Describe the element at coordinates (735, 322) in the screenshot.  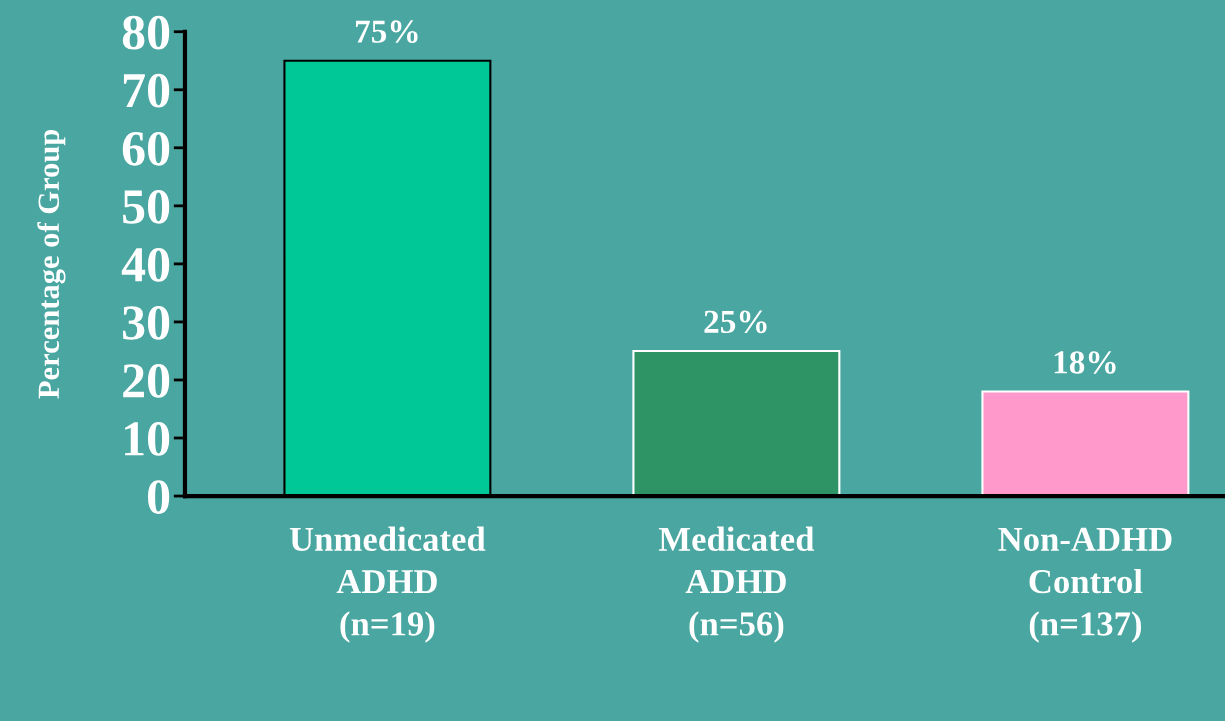
I see `data-label: 25%` at that location.